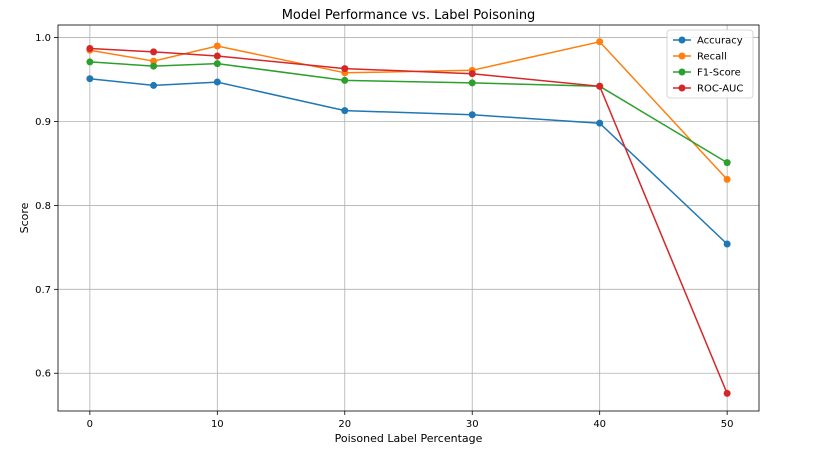  What do you see at coordinates (217, 424) in the screenshot?
I see `x-tick-label: 10` at bounding box center [217, 424].